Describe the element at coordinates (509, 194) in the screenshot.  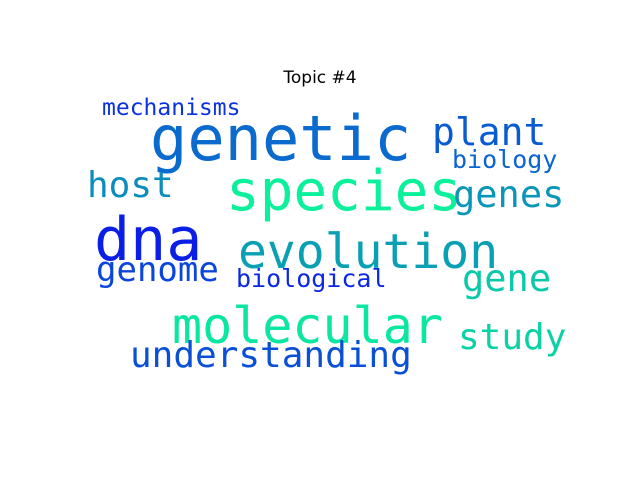
I see `word-genes: genes` at that location.